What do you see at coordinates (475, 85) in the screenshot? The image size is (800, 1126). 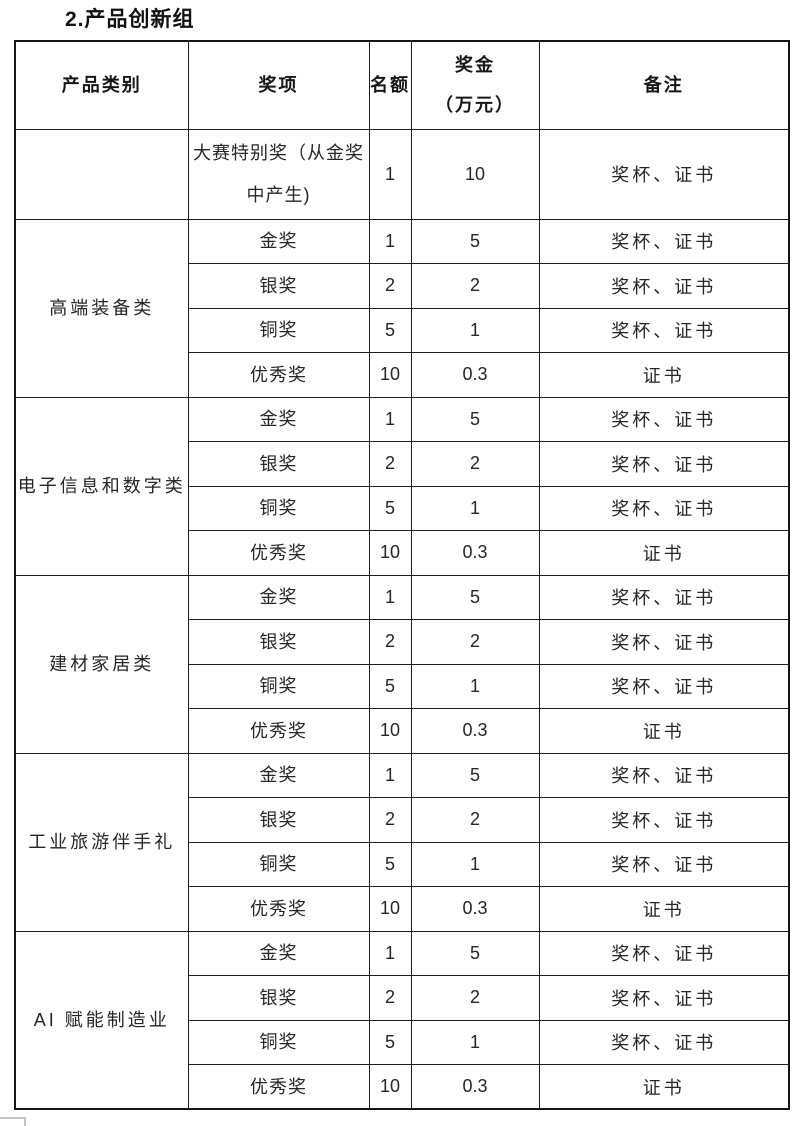 I see `header-prize: 奖金 （万元）` at bounding box center [475, 85].